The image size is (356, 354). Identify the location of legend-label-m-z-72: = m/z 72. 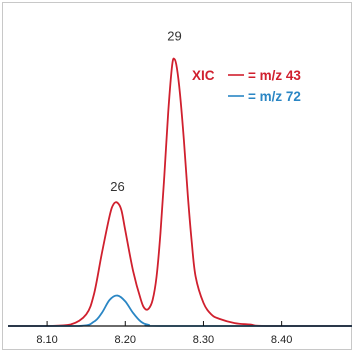
(274, 96).